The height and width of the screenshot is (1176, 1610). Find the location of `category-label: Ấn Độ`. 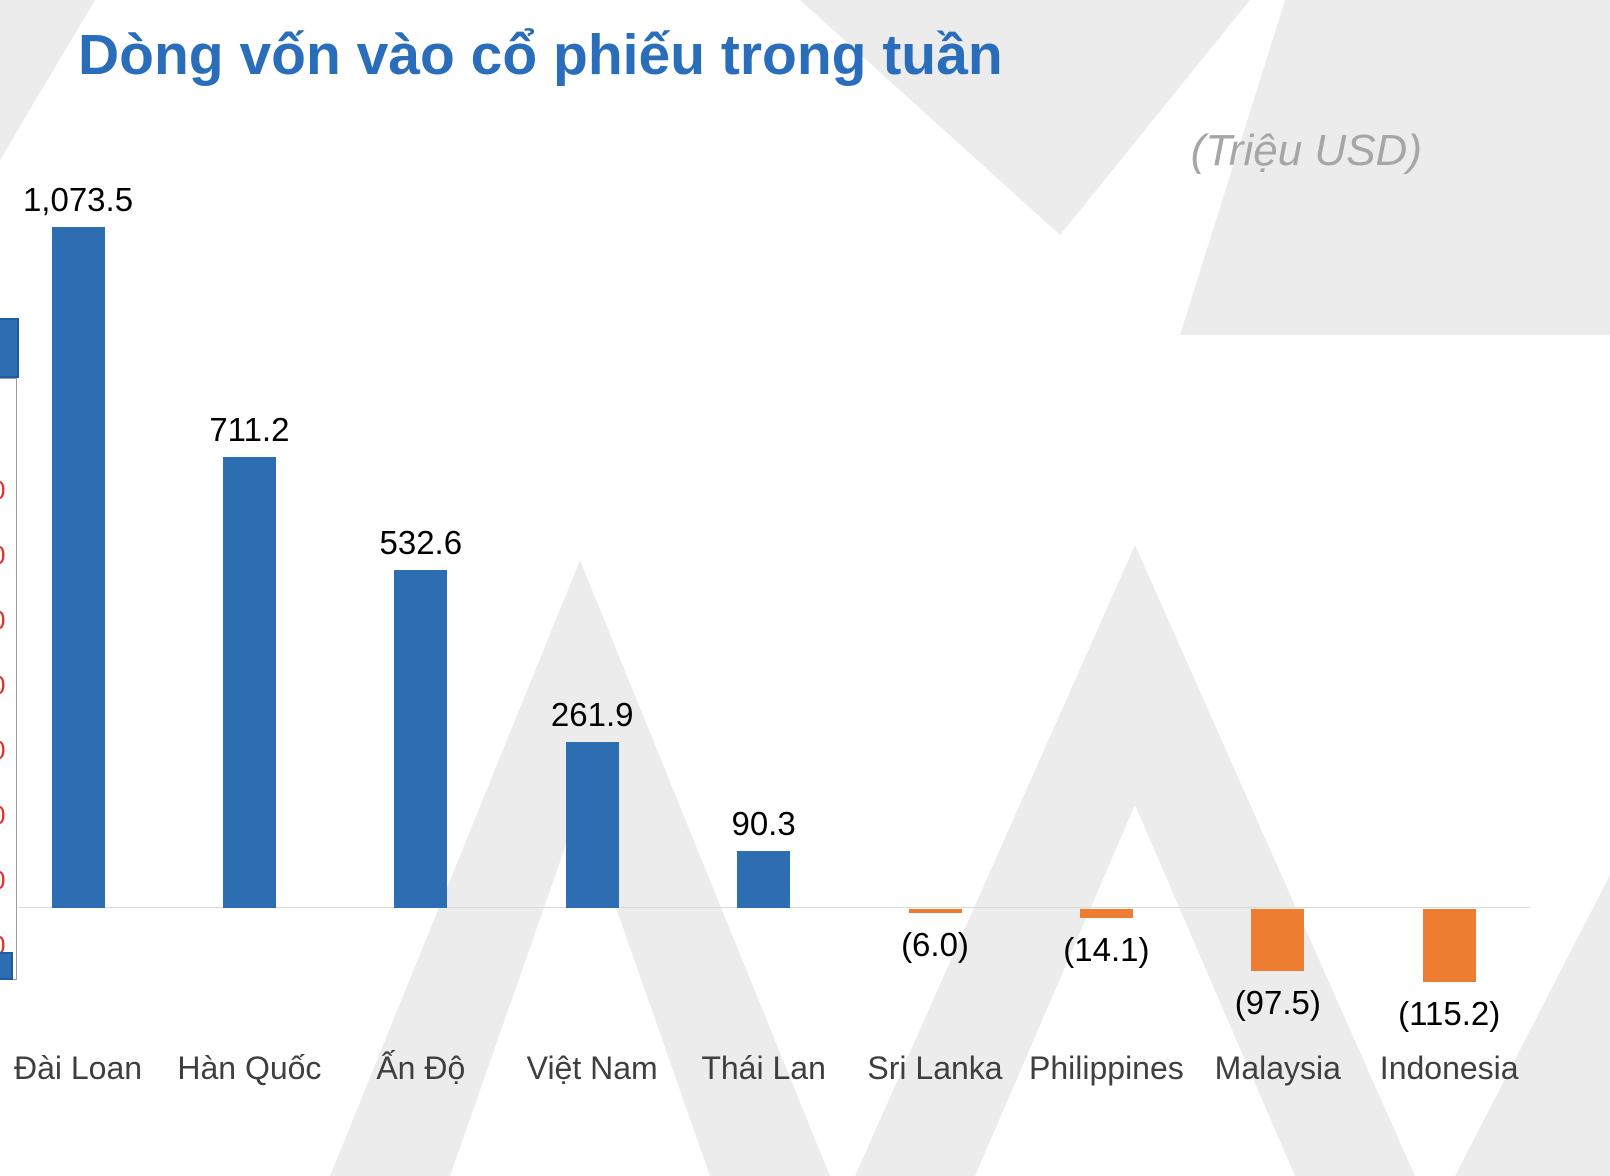

category-label: Ấn Độ is located at coordinates (421, 1068).